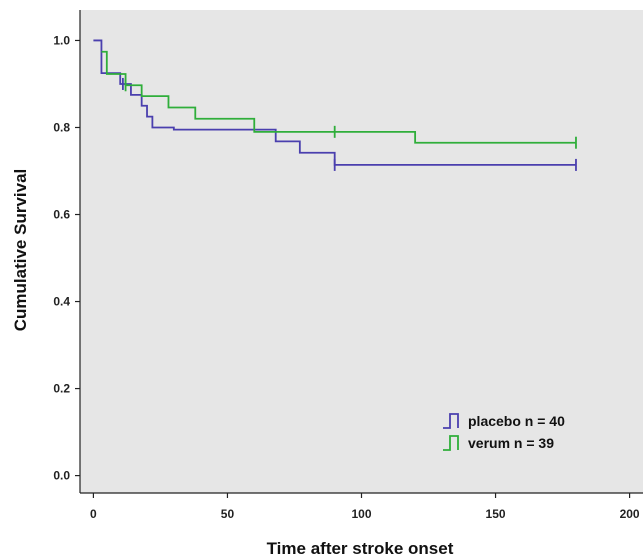  What do you see at coordinates (361, 514) in the screenshot?
I see `x-tick-label-2: 100` at bounding box center [361, 514].